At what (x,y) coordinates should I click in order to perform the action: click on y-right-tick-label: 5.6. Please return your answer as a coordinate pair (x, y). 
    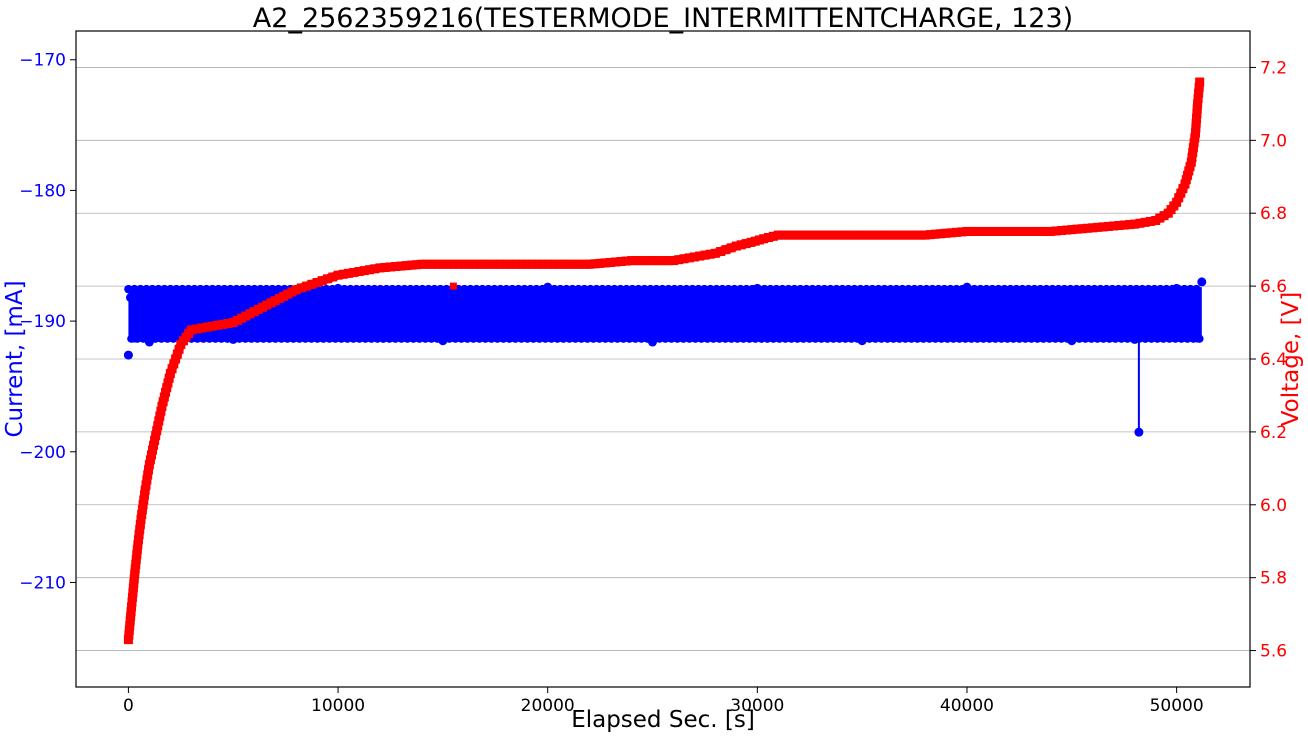
    Looking at the image, I should click on (1273, 652).